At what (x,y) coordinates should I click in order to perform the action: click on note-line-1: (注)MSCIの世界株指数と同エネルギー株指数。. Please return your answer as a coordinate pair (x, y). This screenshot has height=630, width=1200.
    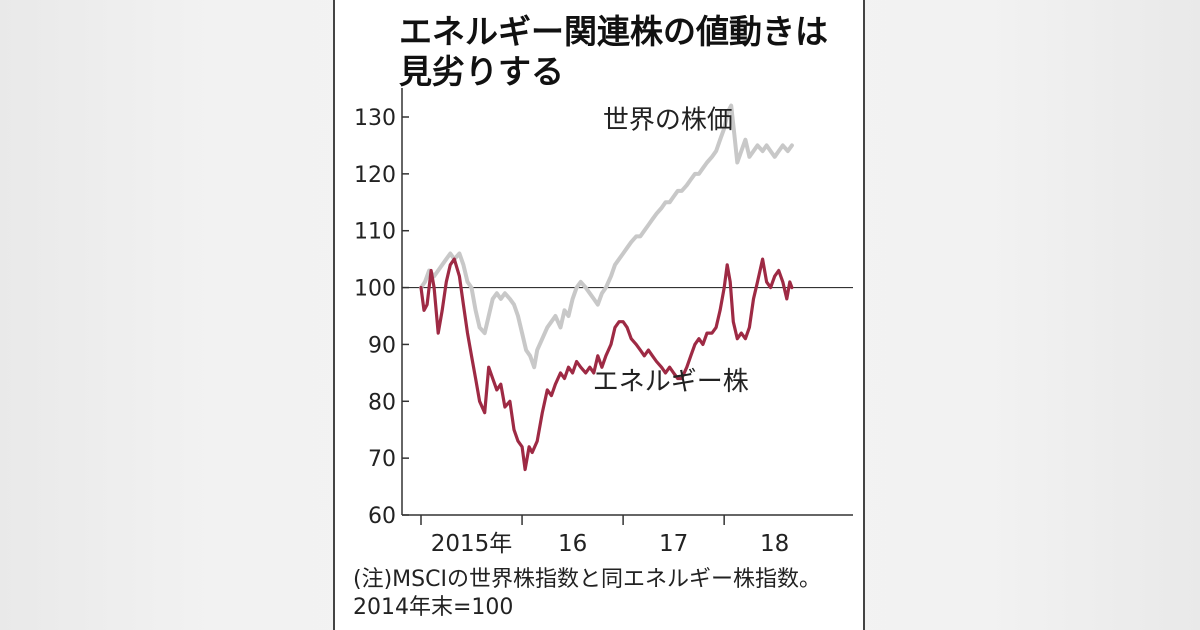
    Looking at the image, I should click on (587, 579).